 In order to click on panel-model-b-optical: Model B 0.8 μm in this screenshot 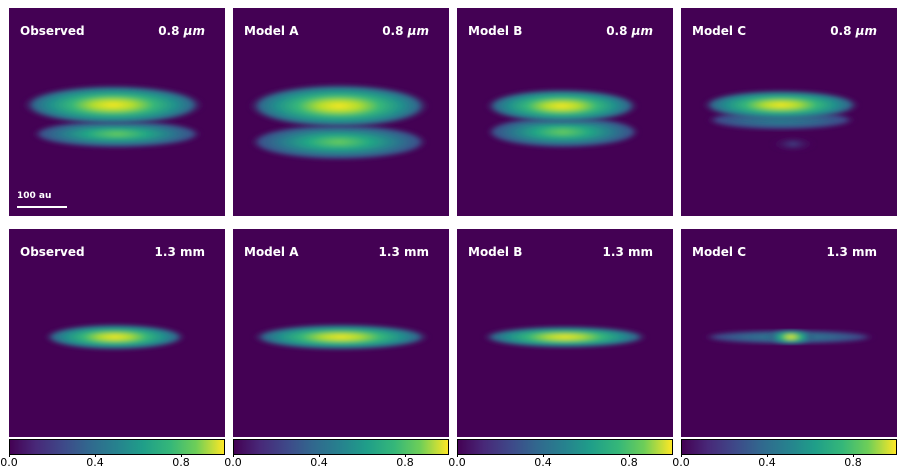, I will do `click(565, 112)`.